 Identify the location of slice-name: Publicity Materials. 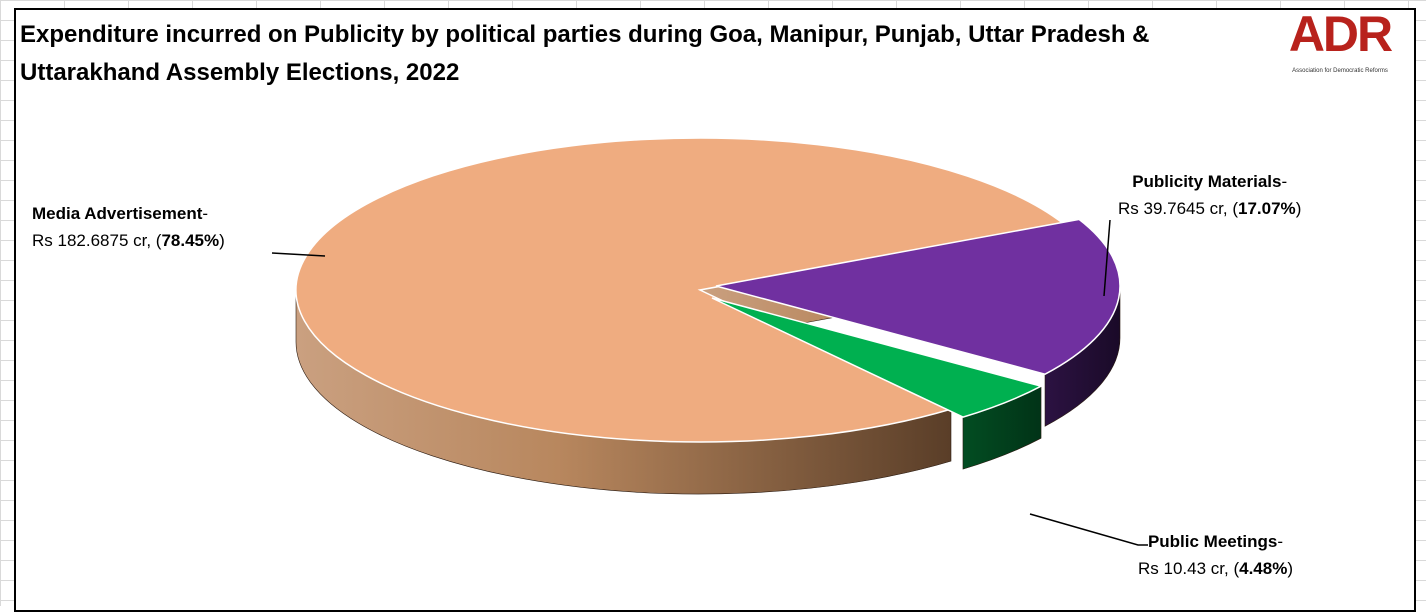
(1207, 181).